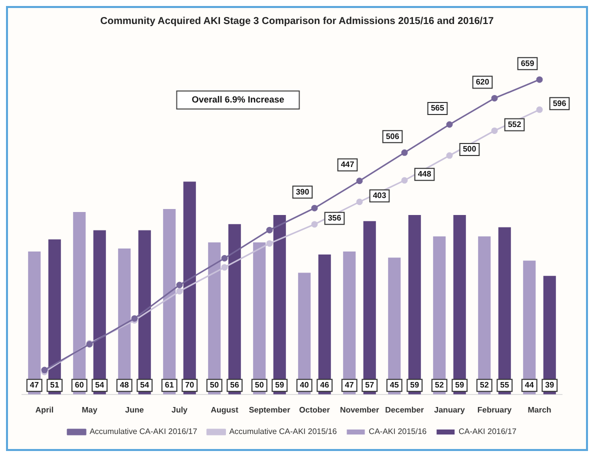 This screenshot has width=592, height=455. I want to click on x-tick-label: August, so click(224, 409).